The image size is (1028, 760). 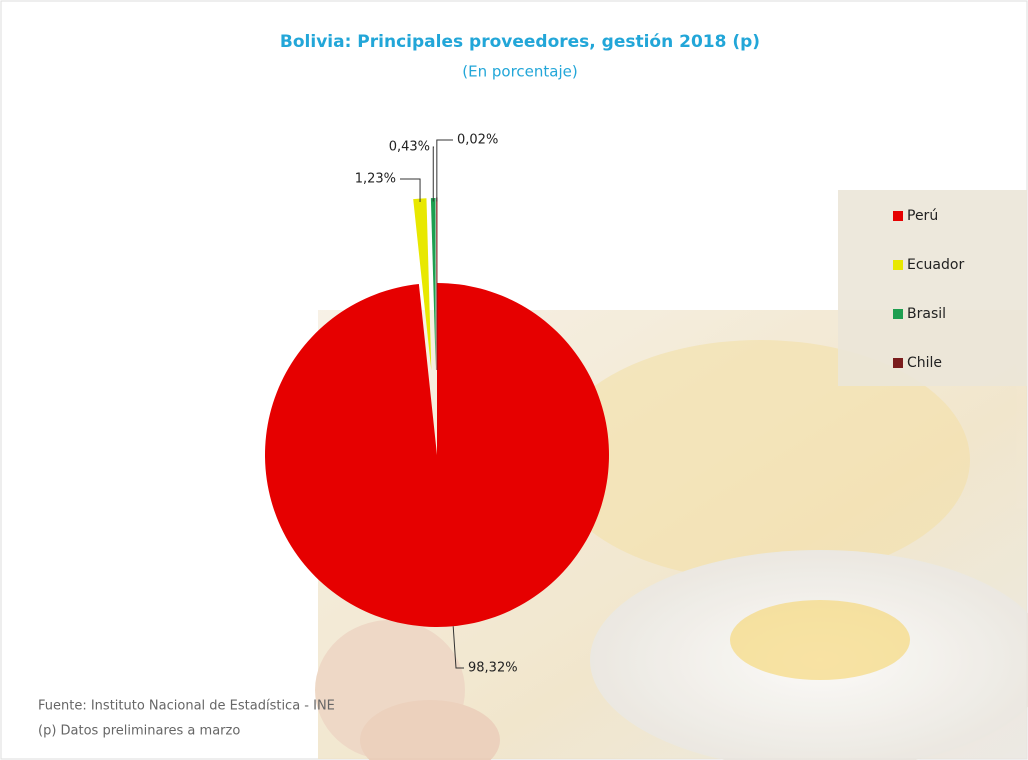 What do you see at coordinates (922, 216) in the screenshot?
I see `legend-label: Perú` at bounding box center [922, 216].